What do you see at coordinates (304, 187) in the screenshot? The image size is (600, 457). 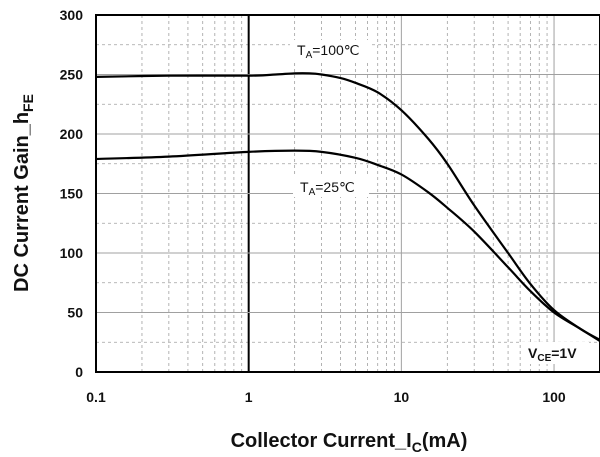 I see `series-label-1-main: T` at bounding box center [304, 187].